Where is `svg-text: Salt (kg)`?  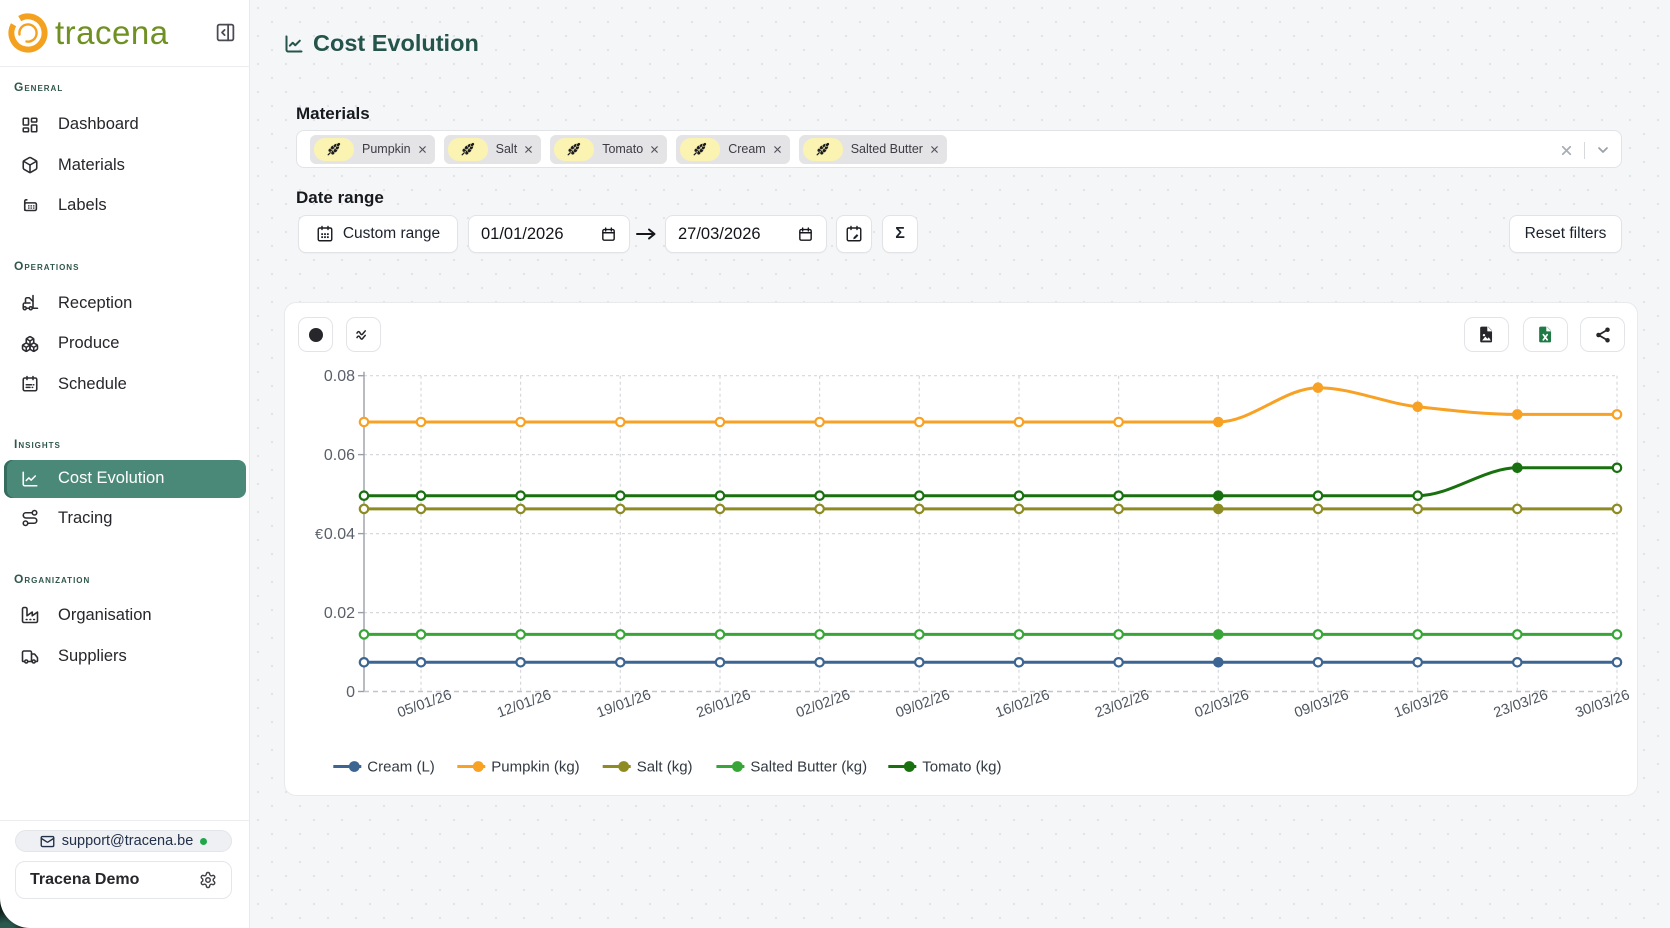
svg-text: Salt (kg) is located at coordinates (665, 767).